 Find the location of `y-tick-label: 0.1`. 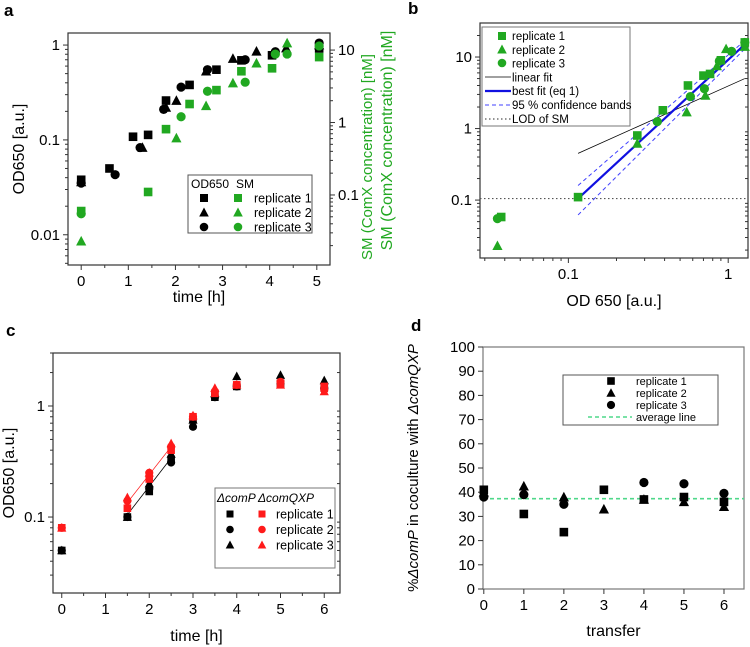

y-tick-label: 0.1 is located at coordinates (49, 140).